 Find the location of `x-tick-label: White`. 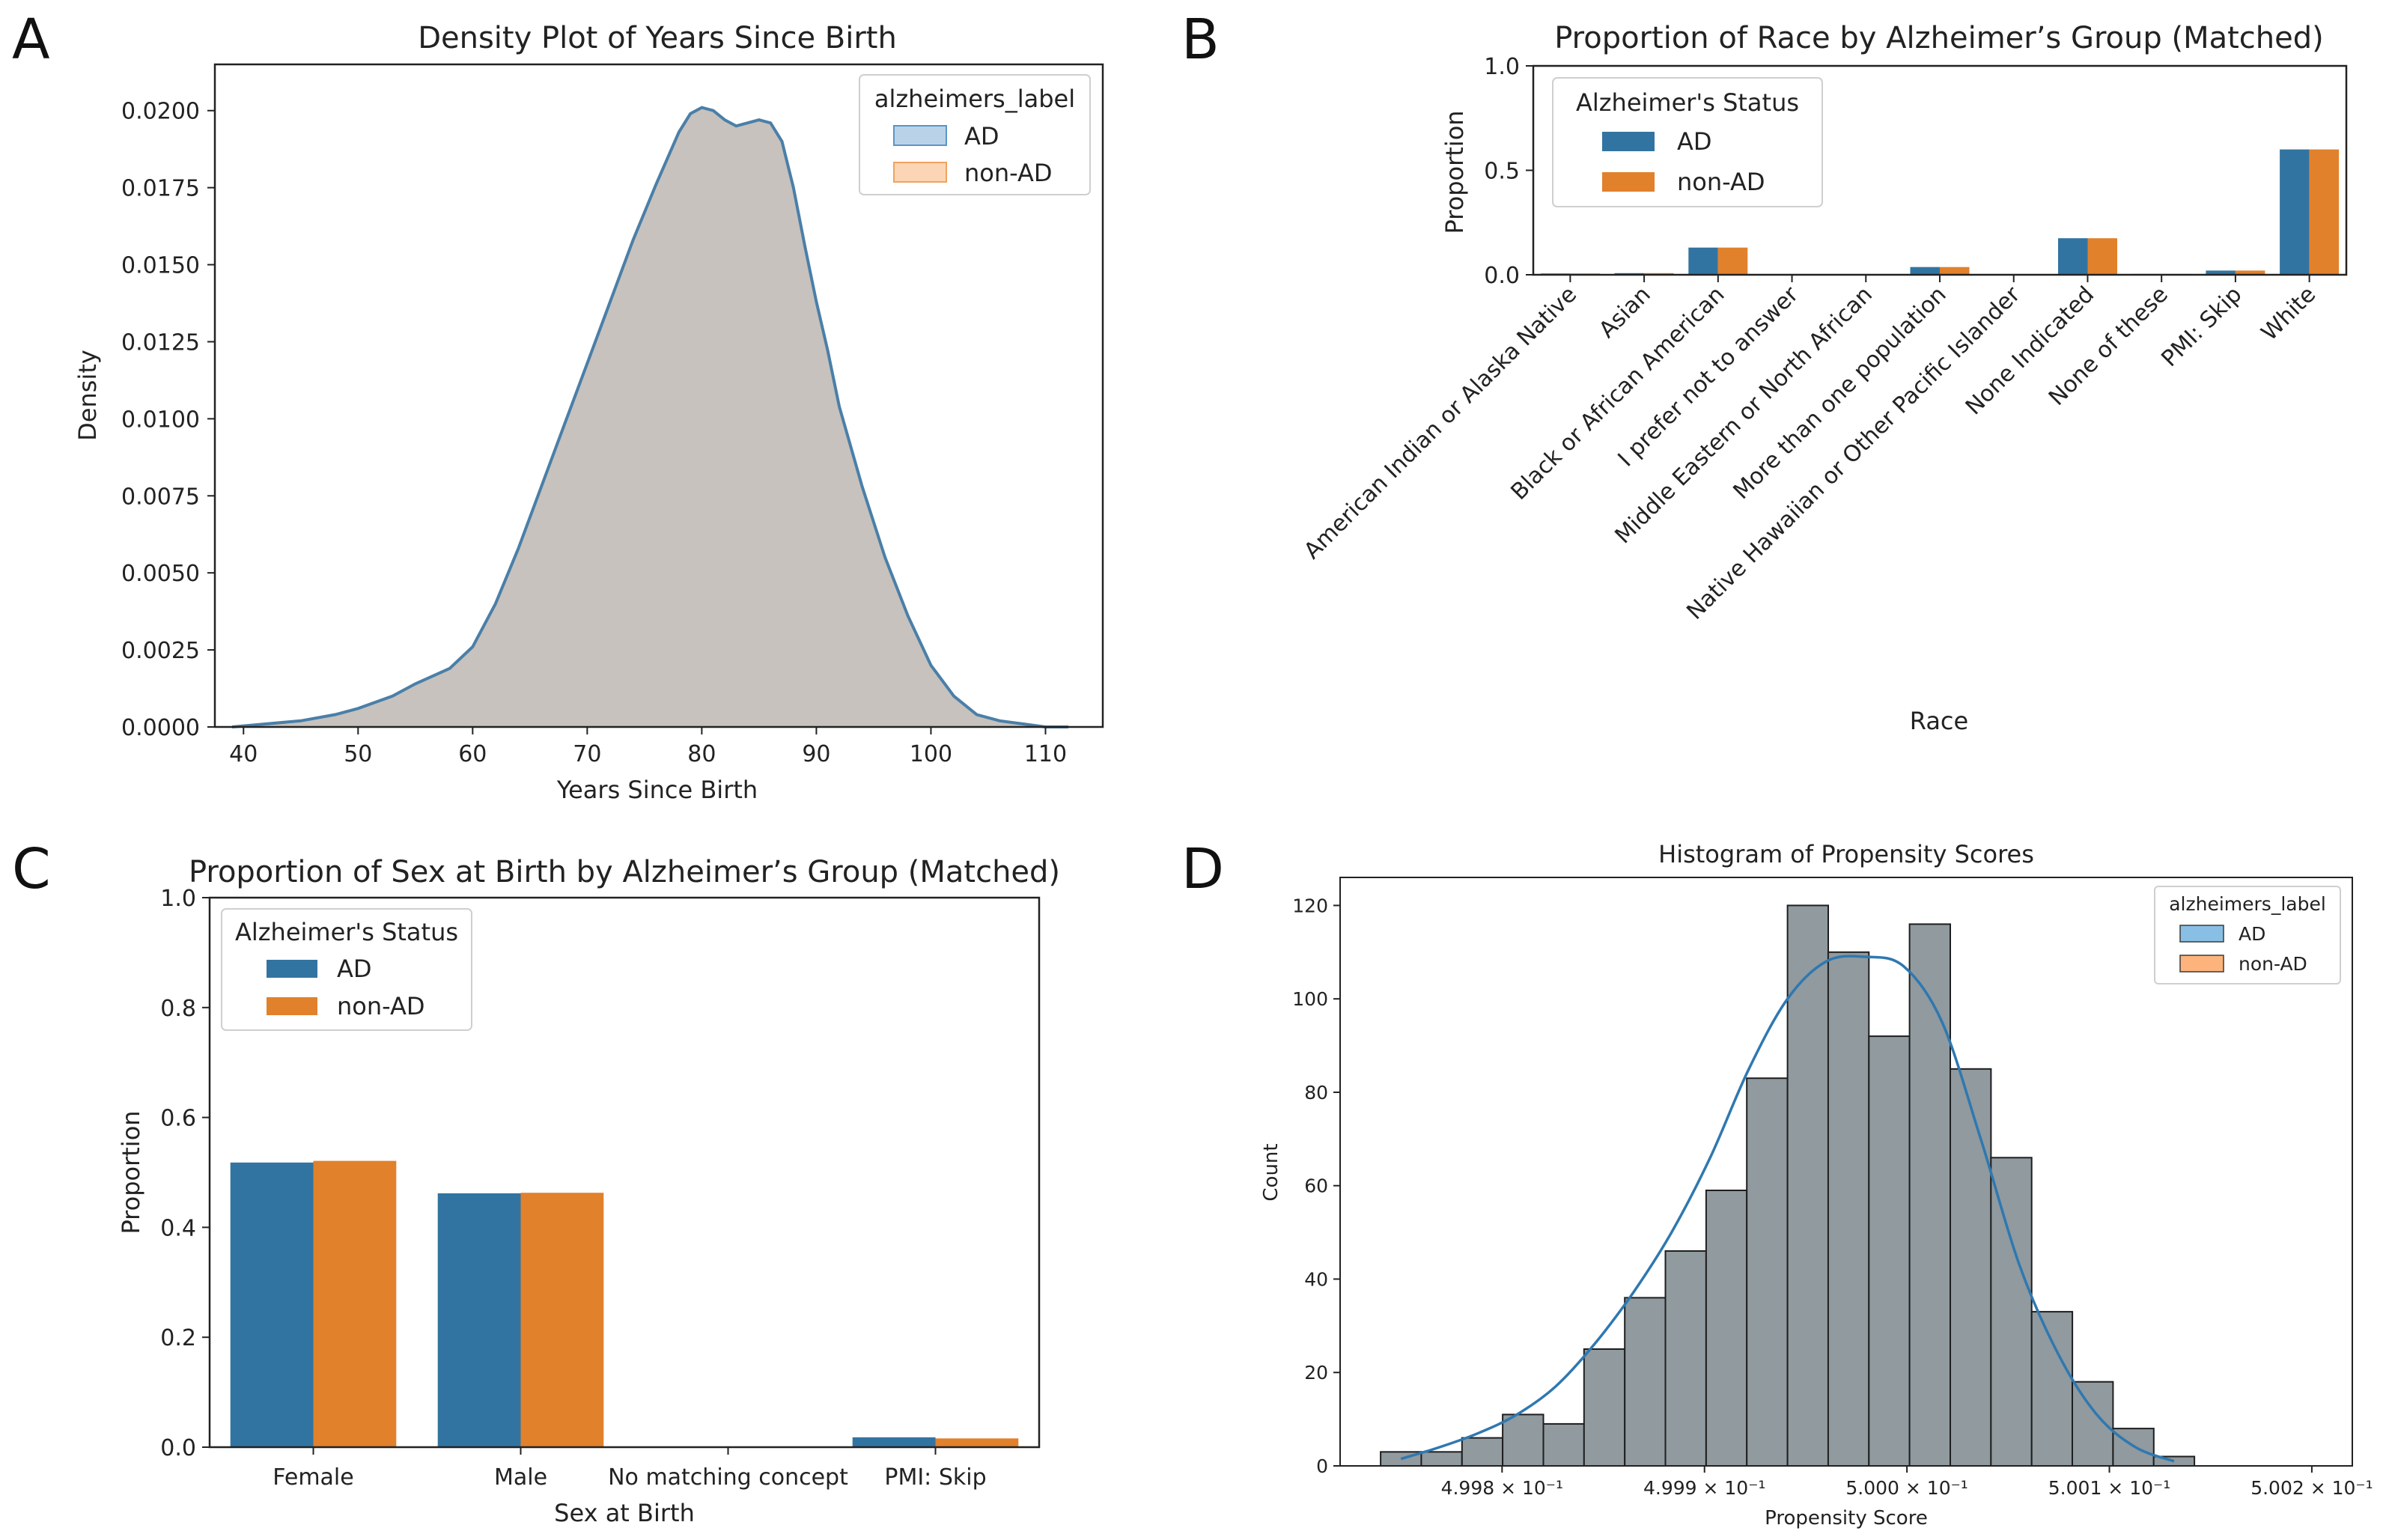

x-tick-label: White is located at coordinates (2288, 313).